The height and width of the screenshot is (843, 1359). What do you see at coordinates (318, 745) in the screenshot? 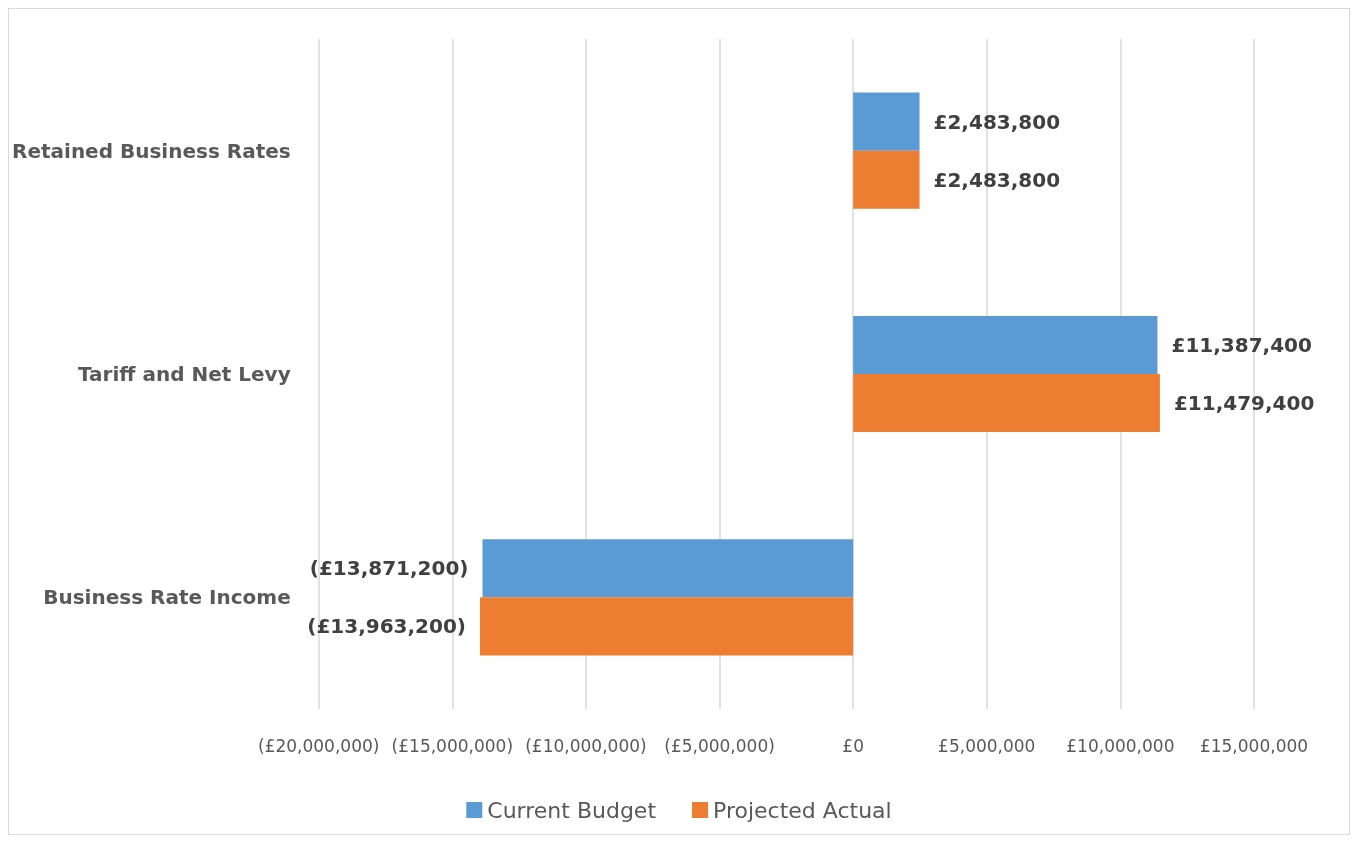
I see `x-tick-label: (£20,000,000)` at bounding box center [318, 745].